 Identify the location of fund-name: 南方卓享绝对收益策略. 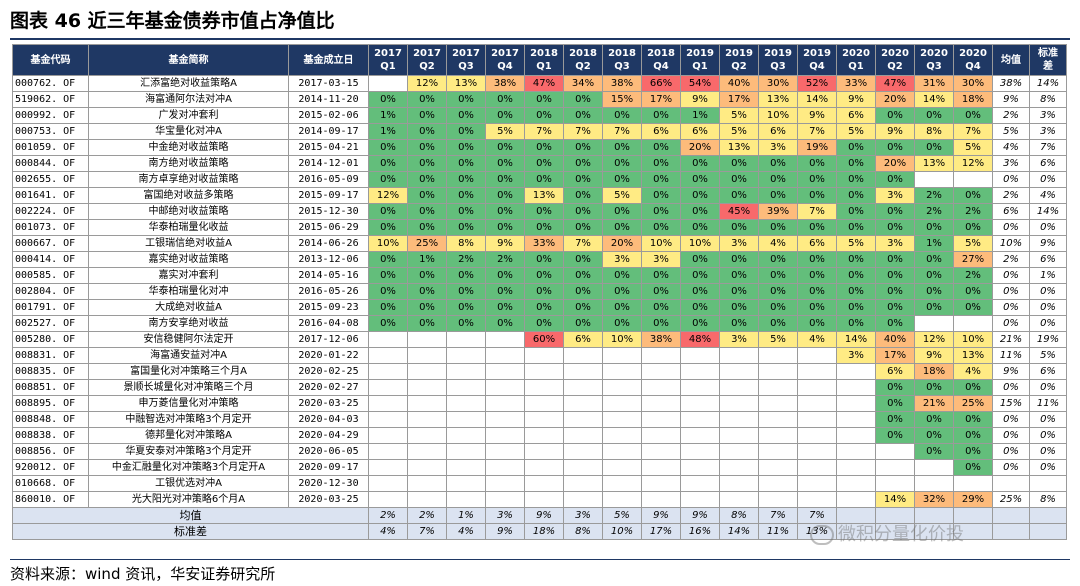
(188, 179).